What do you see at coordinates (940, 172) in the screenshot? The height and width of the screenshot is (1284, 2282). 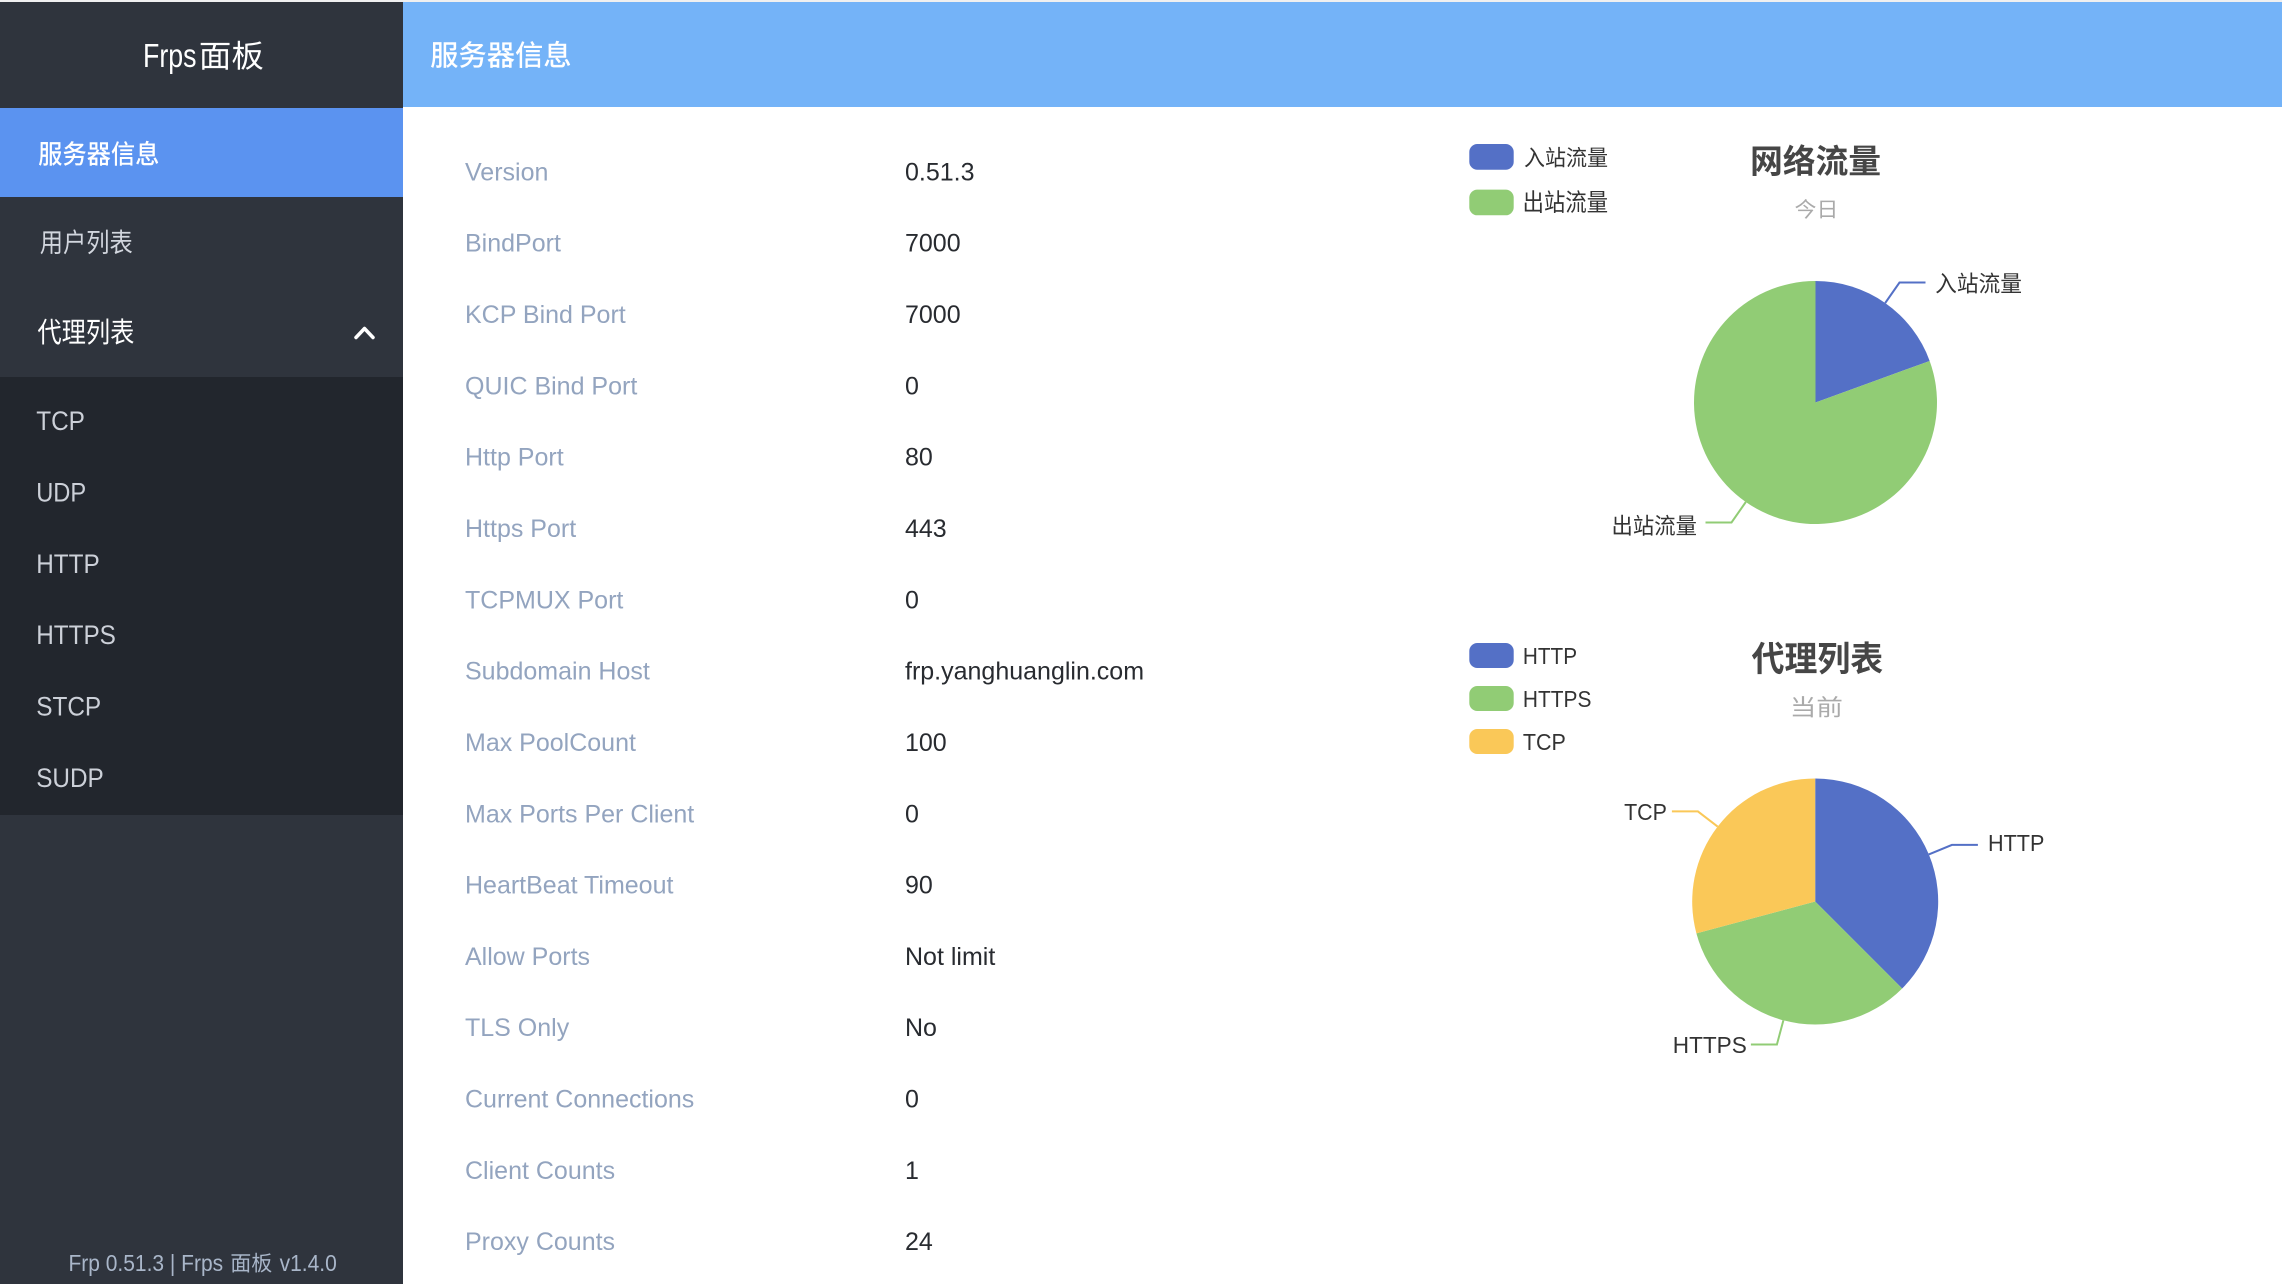 I see `svg-text: 0.51.3` at bounding box center [940, 172].